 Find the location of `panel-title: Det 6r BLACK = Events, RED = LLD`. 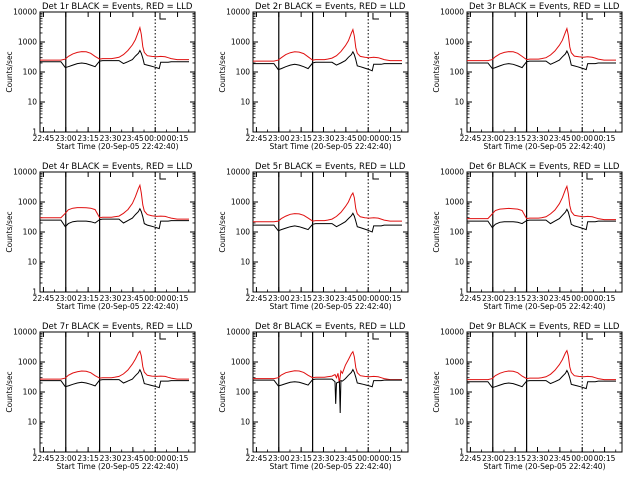

panel-title: Det 6r BLACK = Events, RED = LLD is located at coordinates (544, 167).